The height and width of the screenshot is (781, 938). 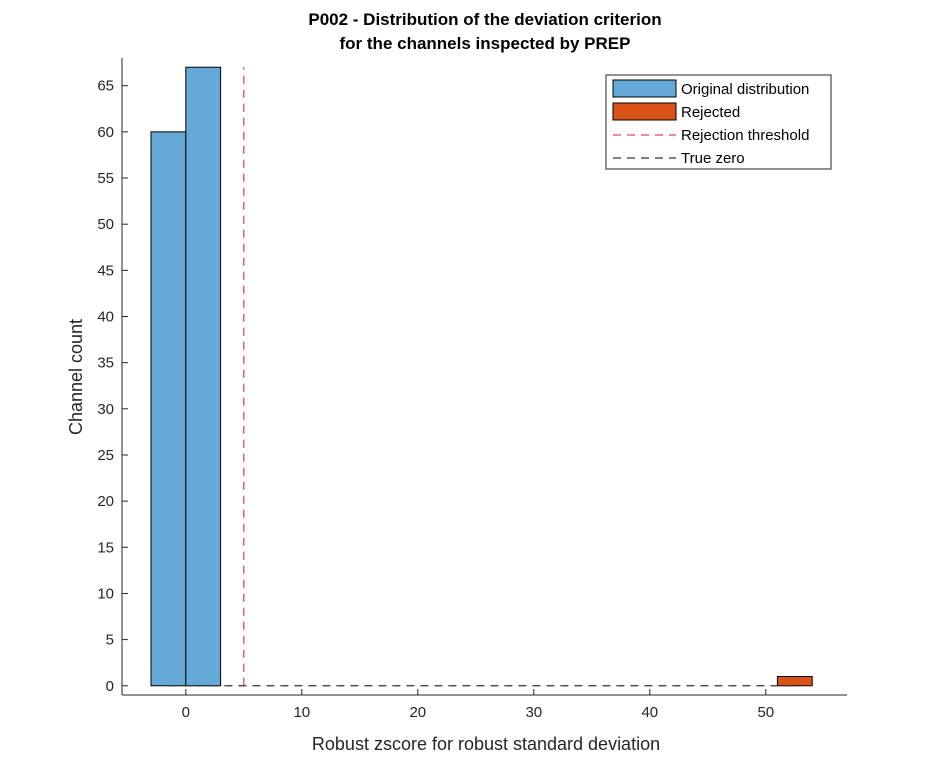 What do you see at coordinates (110, 640) in the screenshot?
I see `y-tick-label-5: 5` at bounding box center [110, 640].